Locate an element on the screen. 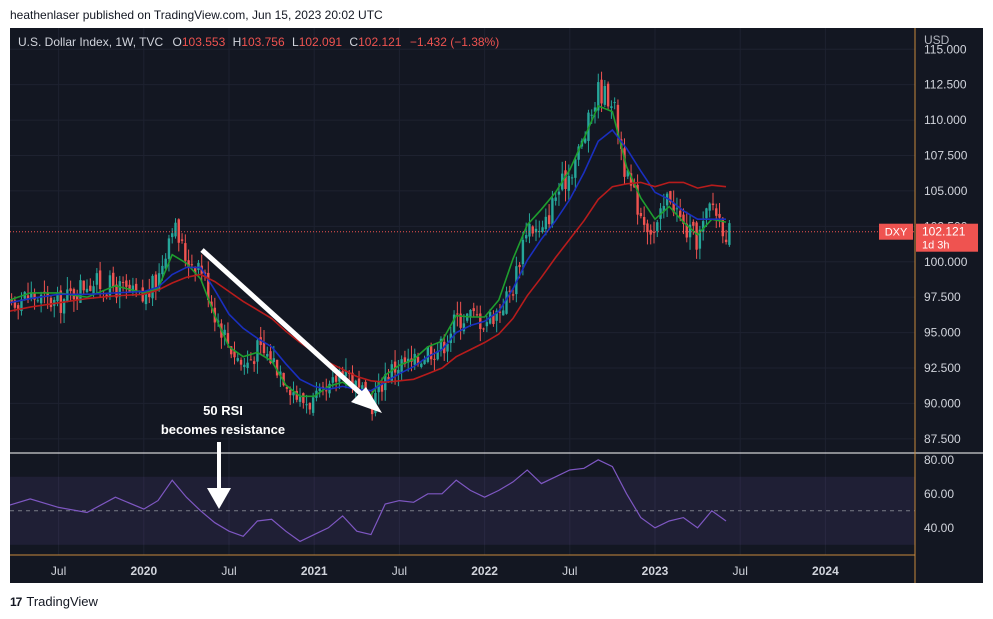 The height and width of the screenshot is (619, 993). footer-brand: TradingView is located at coordinates (62, 601).